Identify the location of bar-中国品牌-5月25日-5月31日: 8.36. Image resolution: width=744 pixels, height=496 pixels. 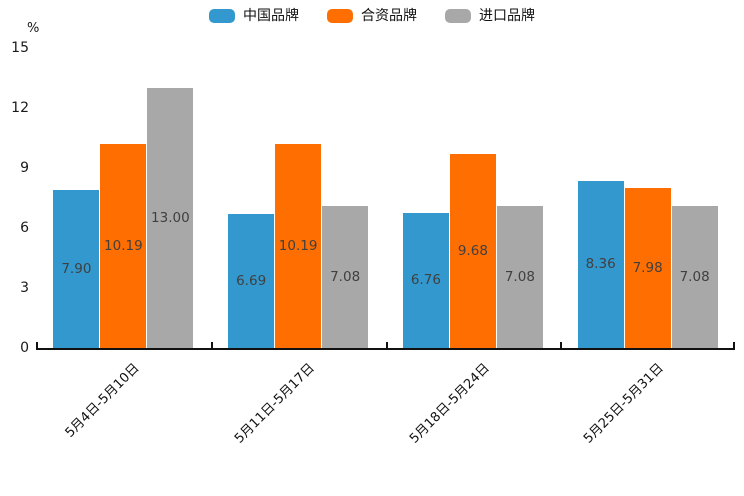
(600, 264).